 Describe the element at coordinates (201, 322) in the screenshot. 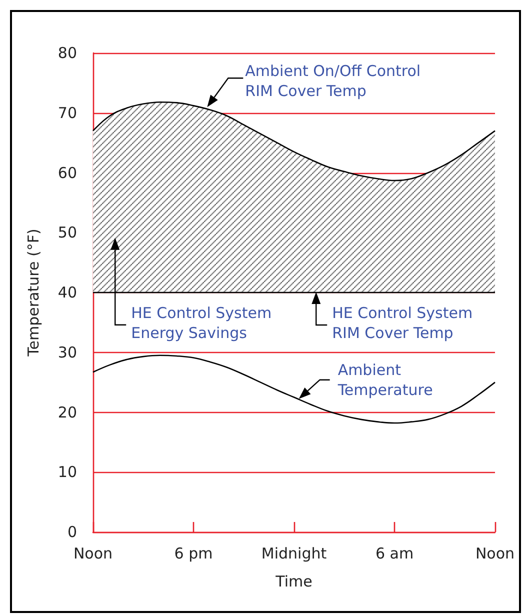

I see `annotation: HE Control System Energy Savings` at that location.